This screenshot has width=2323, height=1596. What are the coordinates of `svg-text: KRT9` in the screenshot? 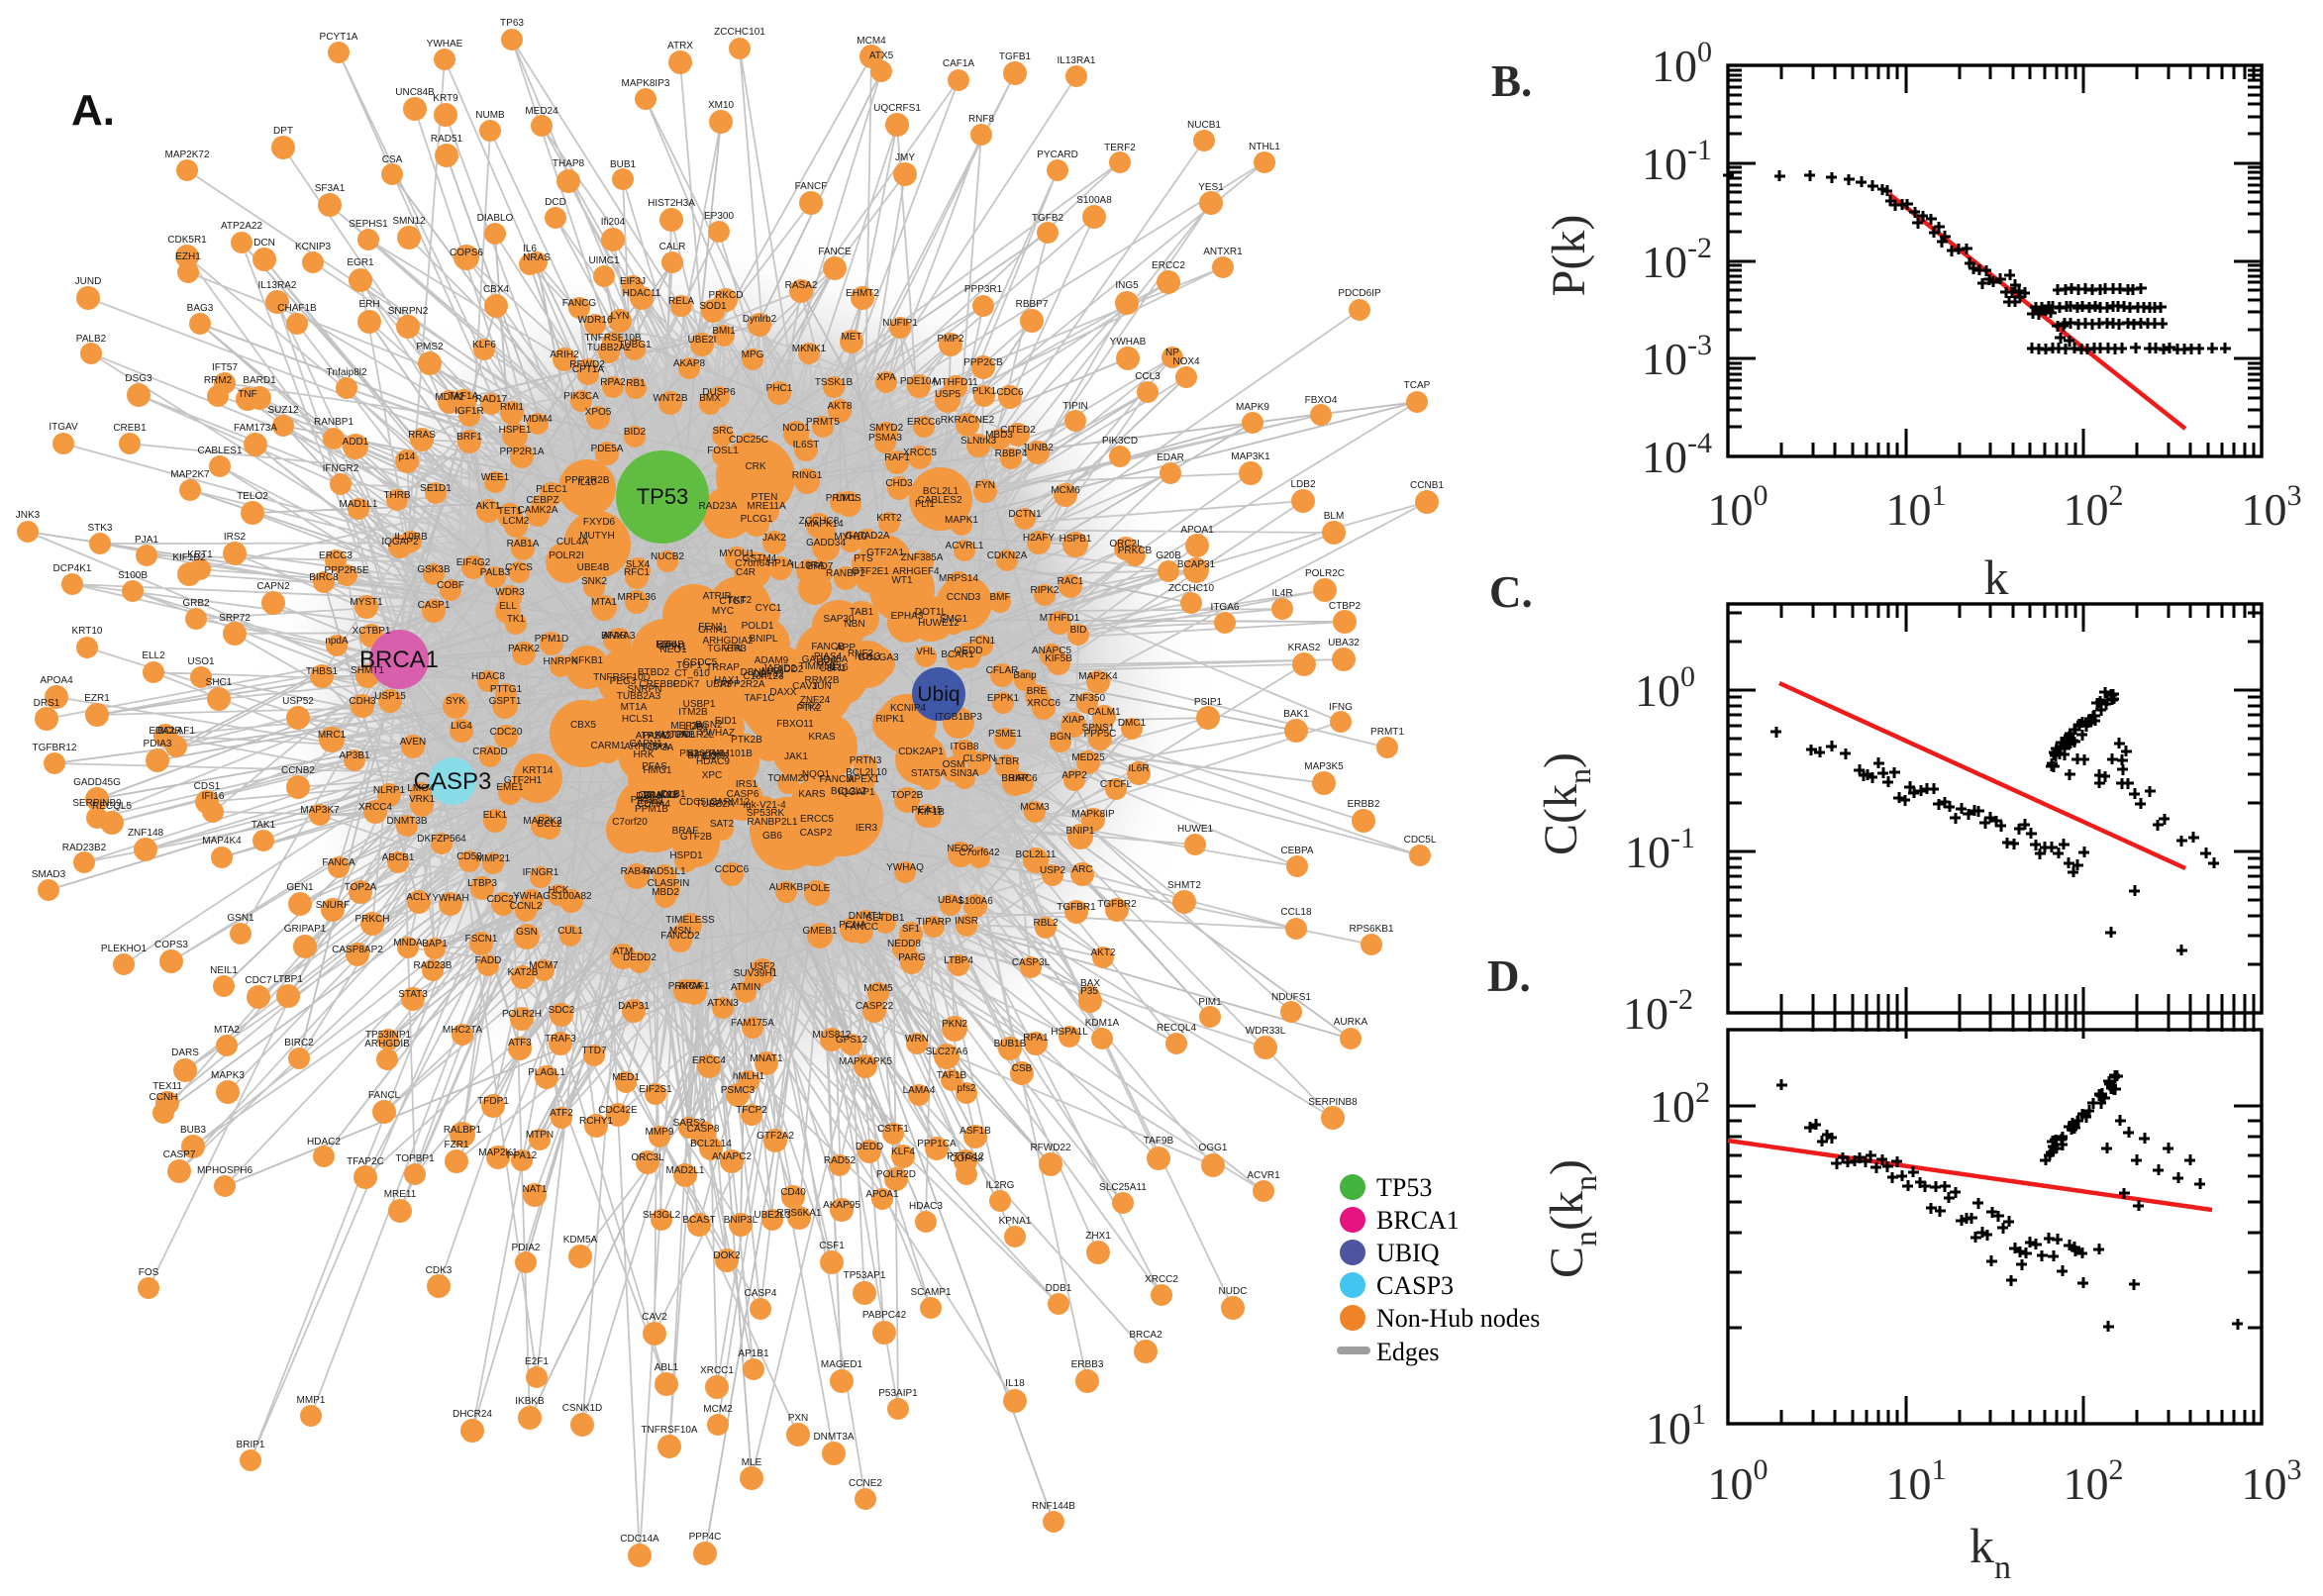 It's located at (446, 98).